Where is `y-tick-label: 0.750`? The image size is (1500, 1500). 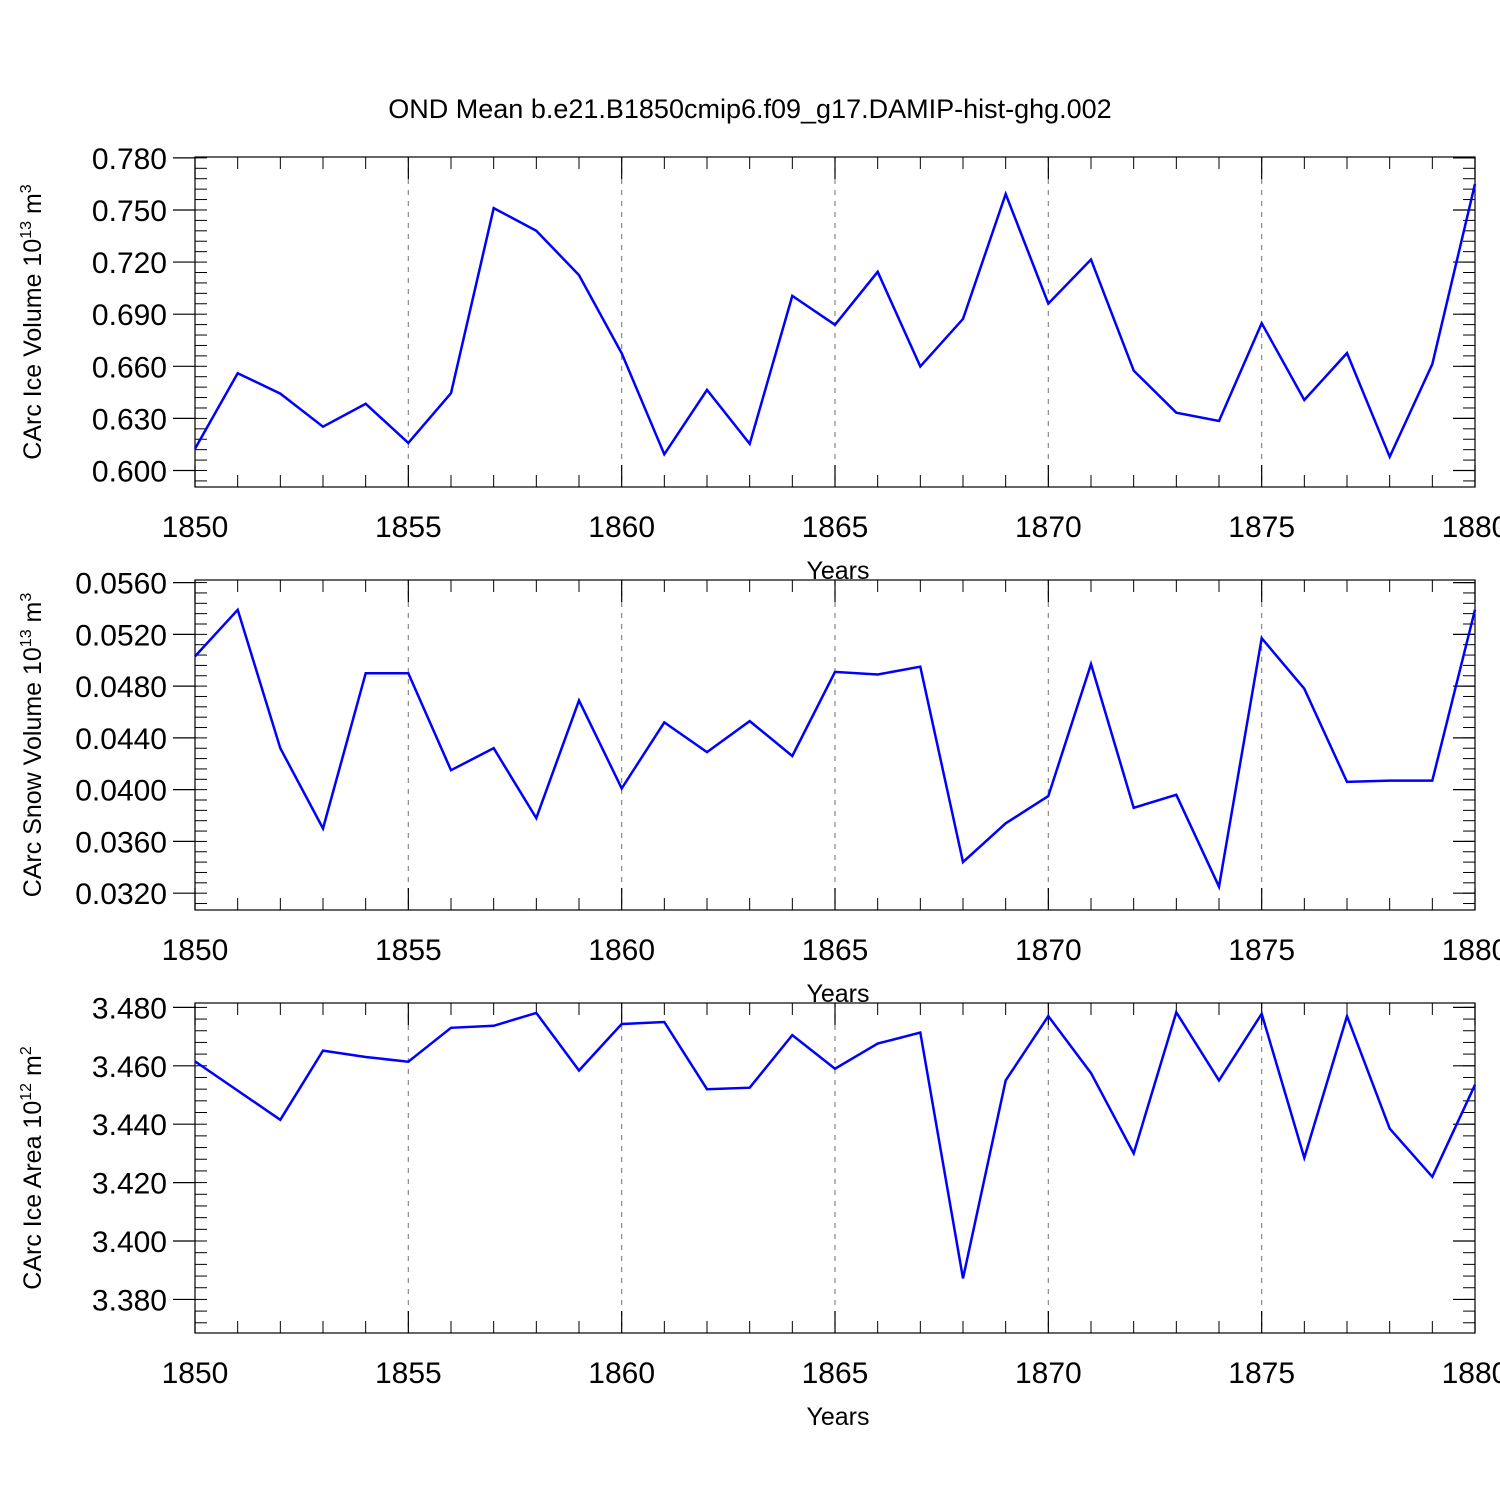 y-tick-label: 0.750 is located at coordinates (129, 211).